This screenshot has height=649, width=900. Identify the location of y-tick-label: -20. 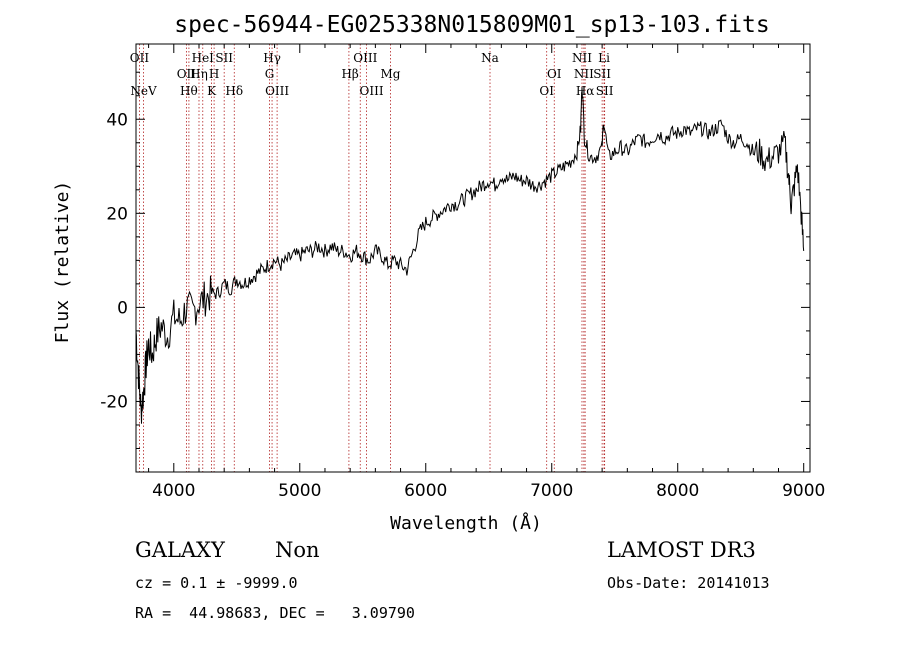
(114, 402).